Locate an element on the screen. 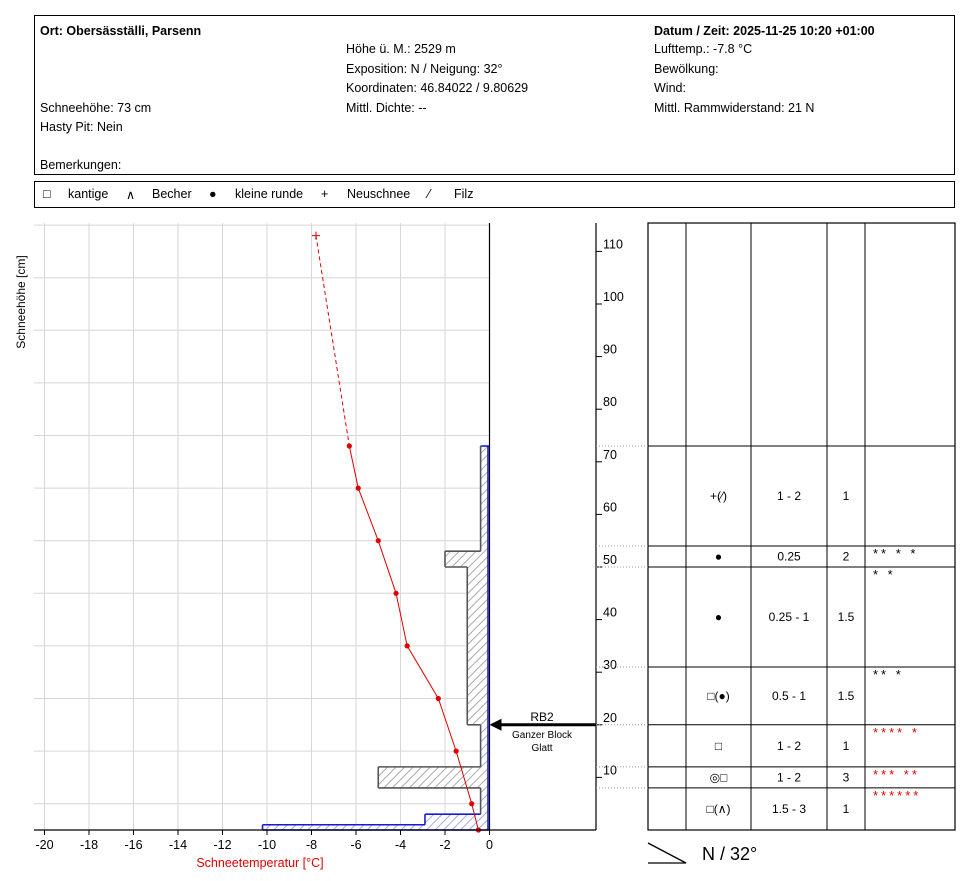 Image resolution: width=969 pixels, height=881 pixels. slope-indicator: N / 32° is located at coordinates (702, 853).